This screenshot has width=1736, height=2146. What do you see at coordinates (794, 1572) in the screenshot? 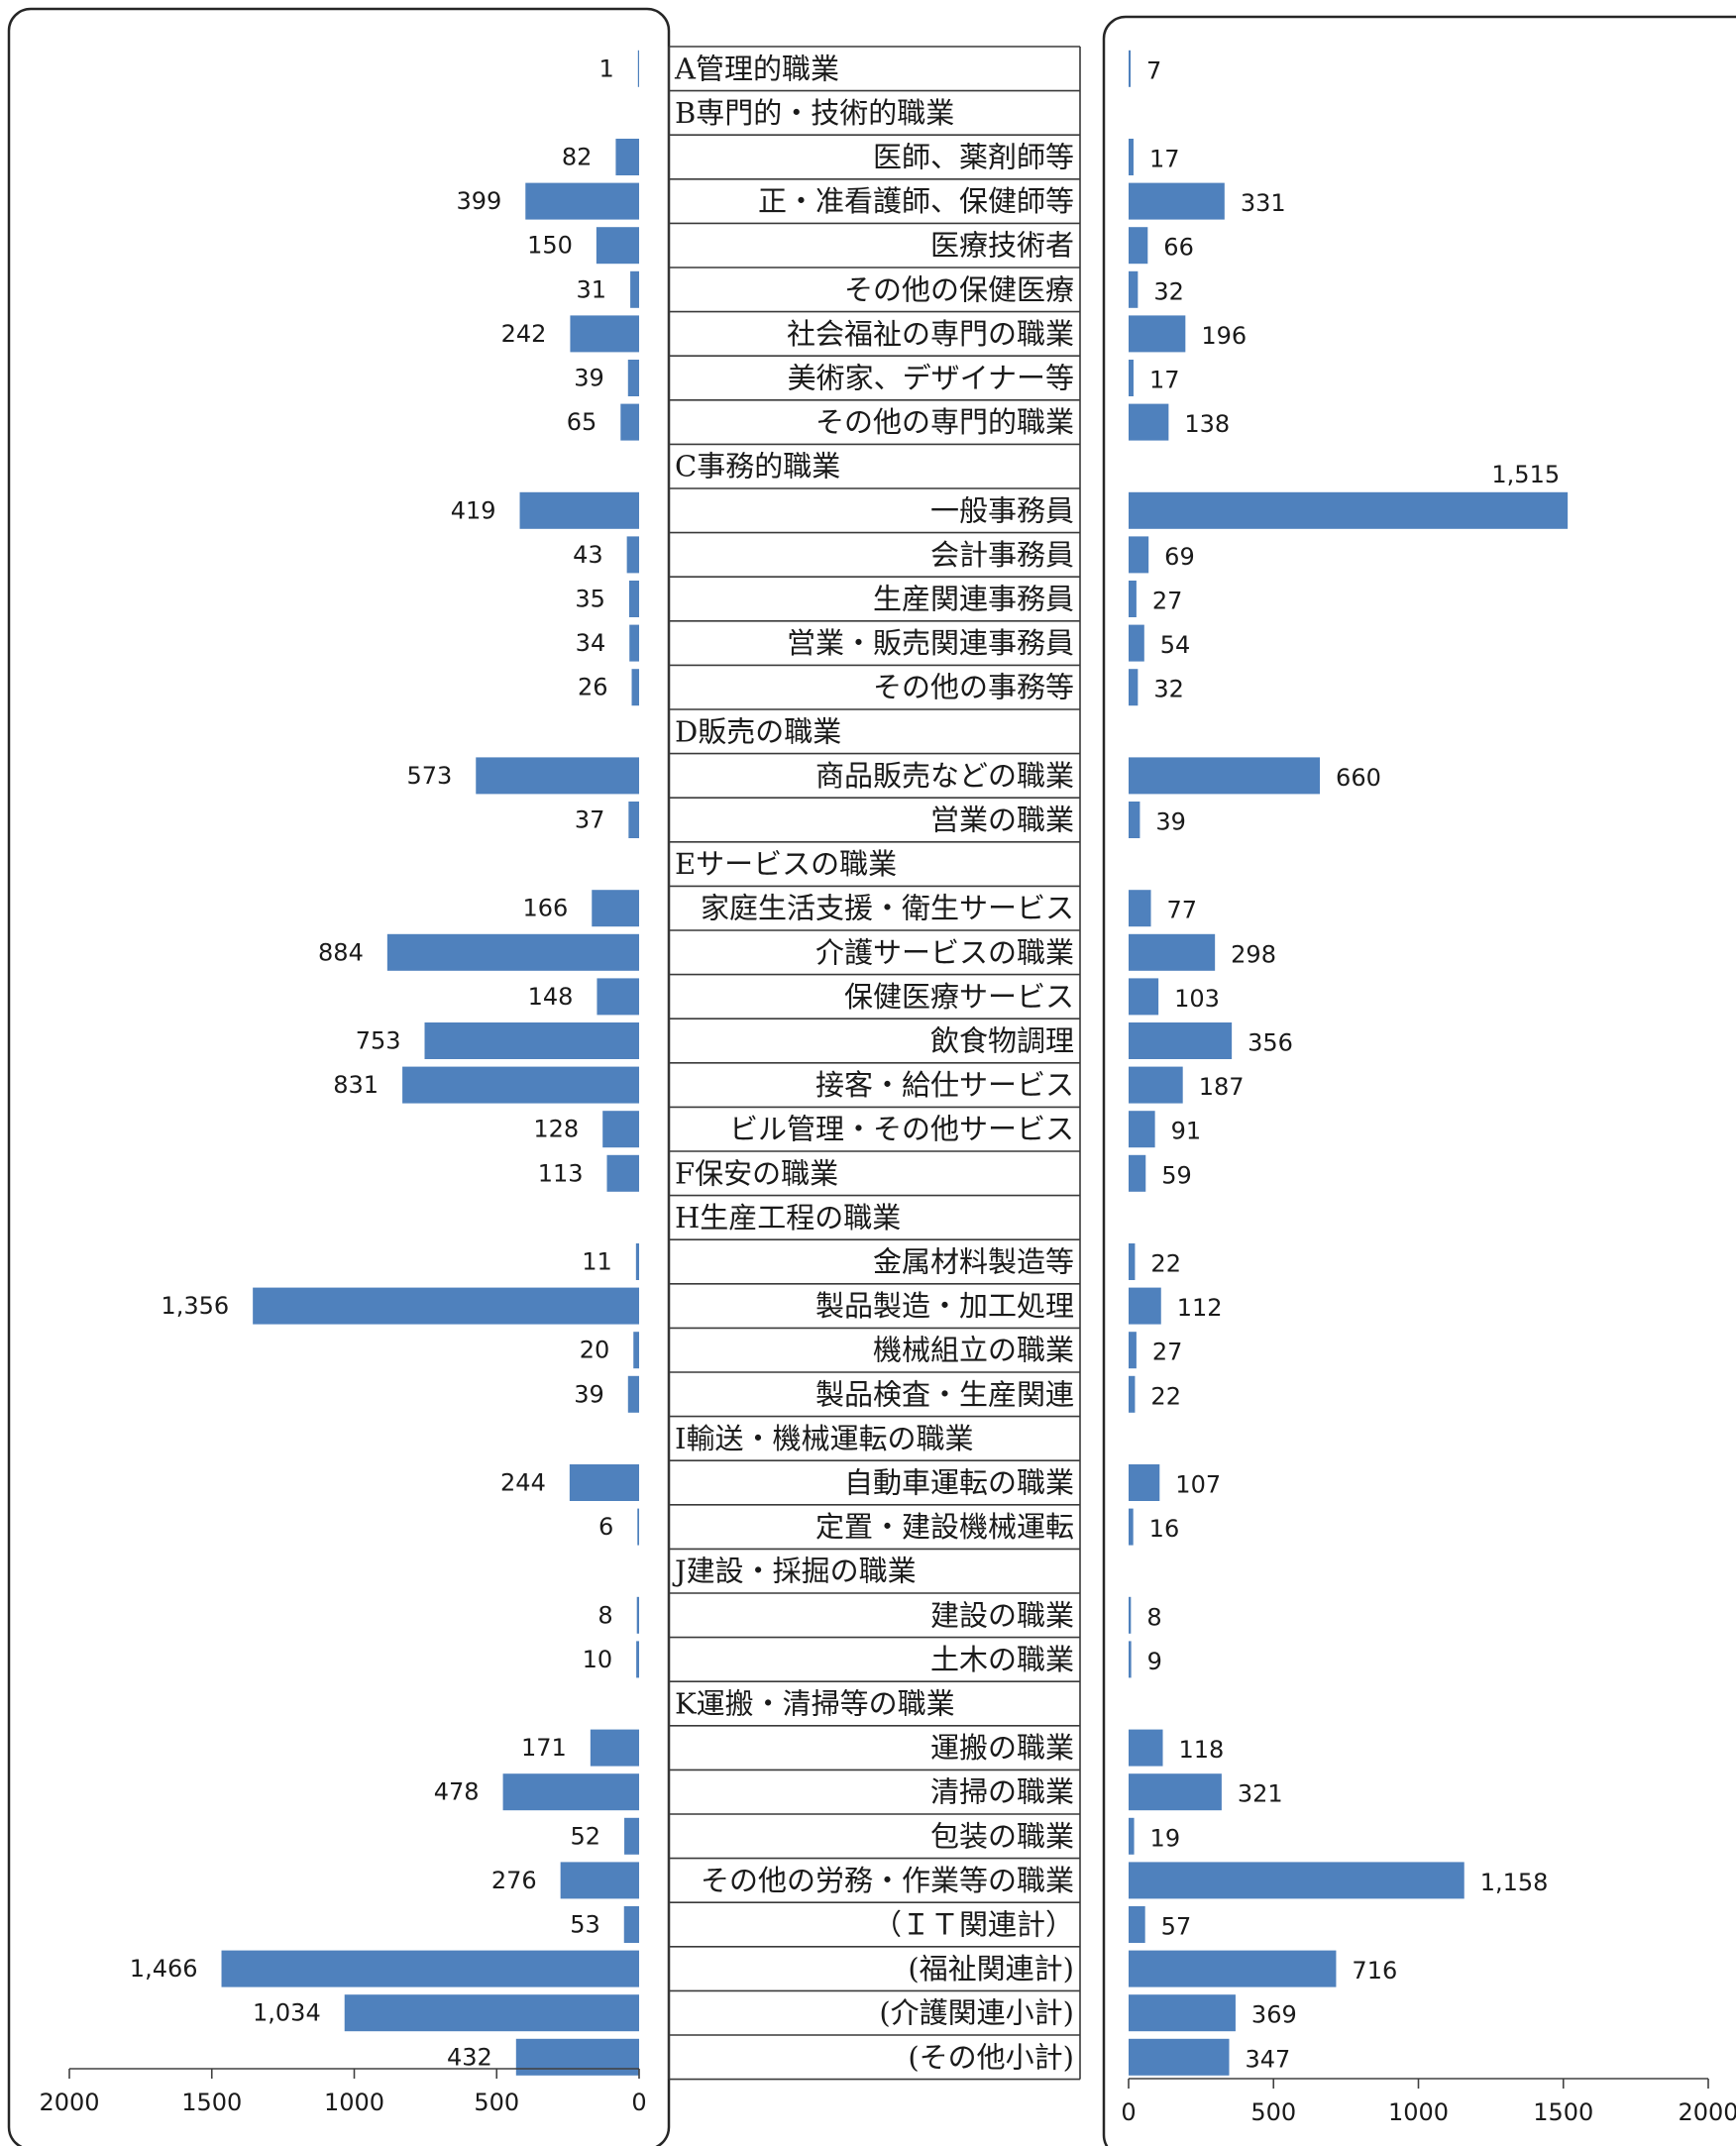
I see `group-header-label: J建設・採掘の職業` at bounding box center [794, 1572].